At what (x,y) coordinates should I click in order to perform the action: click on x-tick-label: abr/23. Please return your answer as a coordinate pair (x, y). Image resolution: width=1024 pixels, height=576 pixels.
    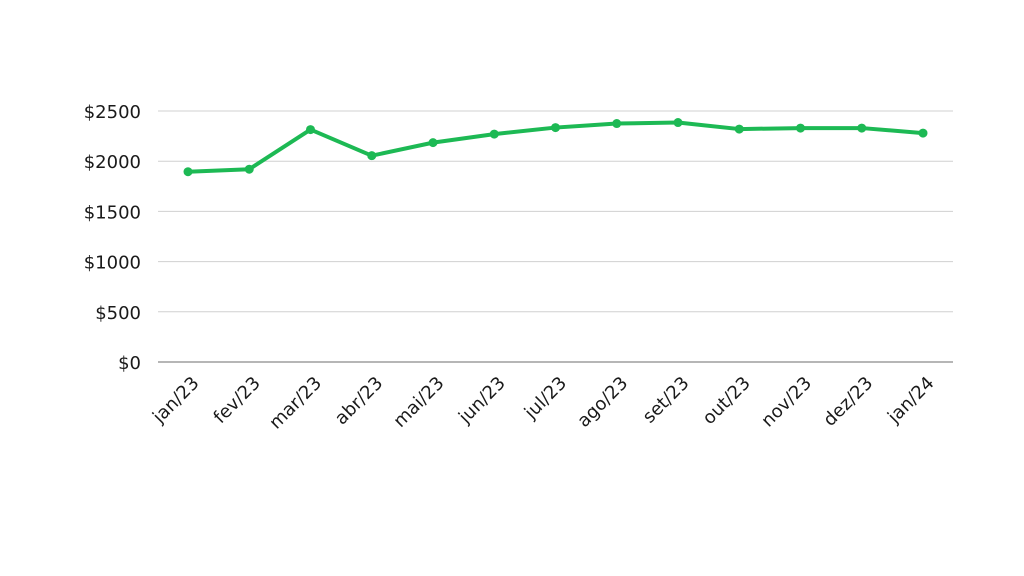
    Looking at the image, I should click on (359, 401).